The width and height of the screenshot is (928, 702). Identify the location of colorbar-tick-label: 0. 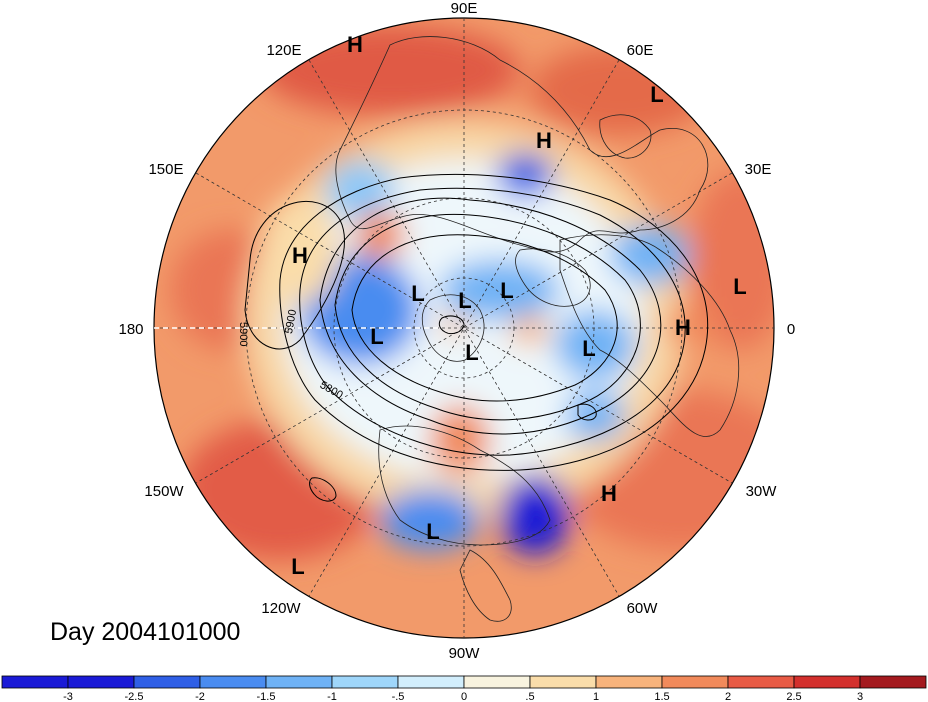
(464, 696).